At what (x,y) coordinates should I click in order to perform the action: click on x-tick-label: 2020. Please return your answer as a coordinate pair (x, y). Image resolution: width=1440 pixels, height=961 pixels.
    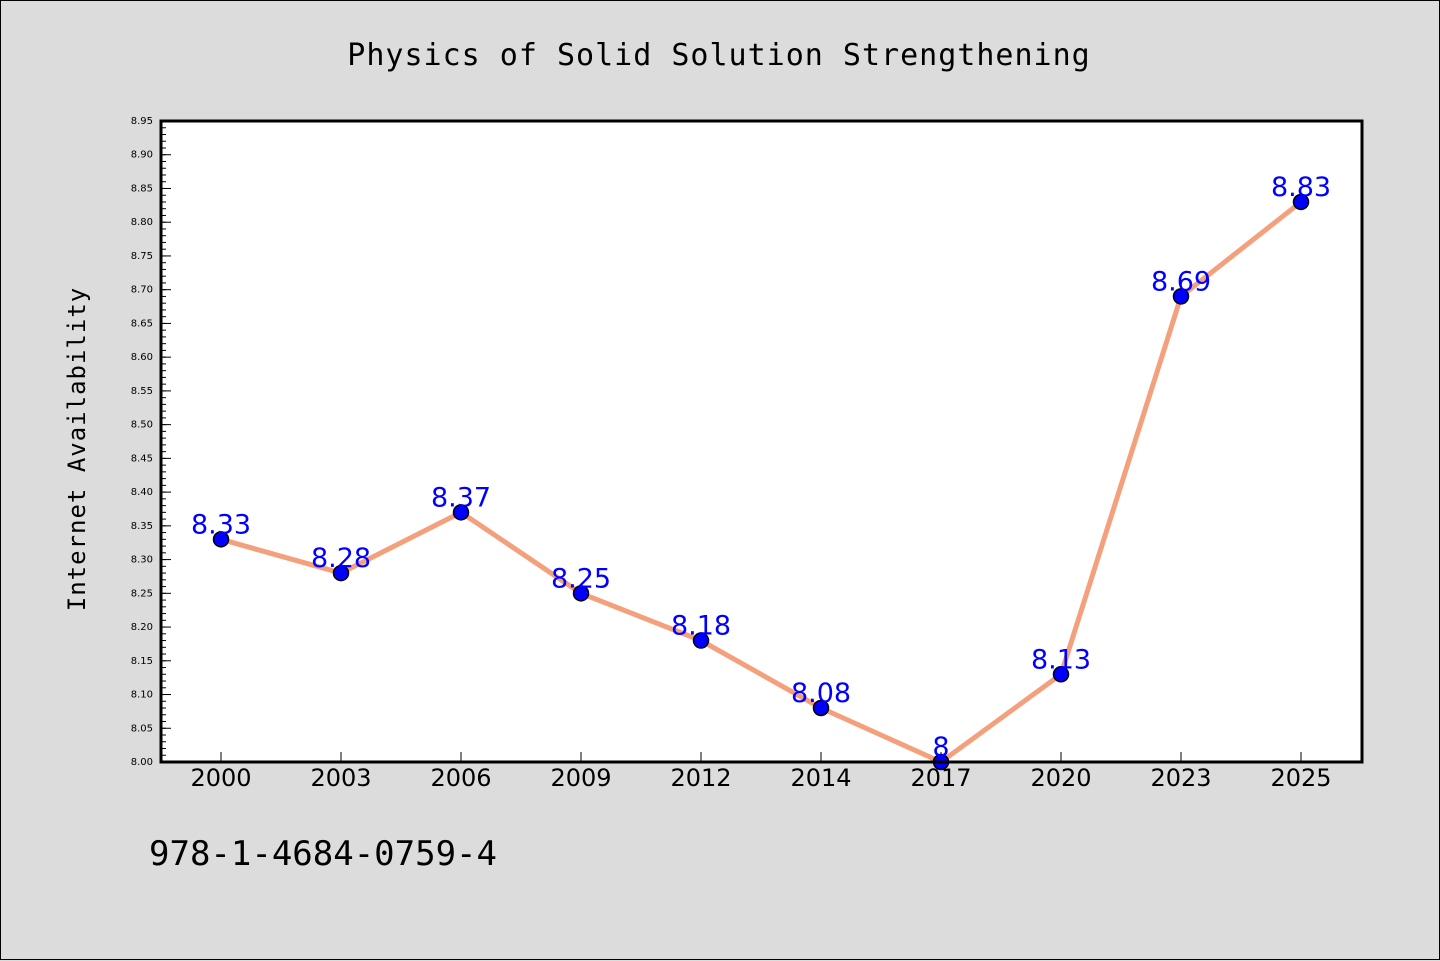
    Looking at the image, I should click on (1060, 778).